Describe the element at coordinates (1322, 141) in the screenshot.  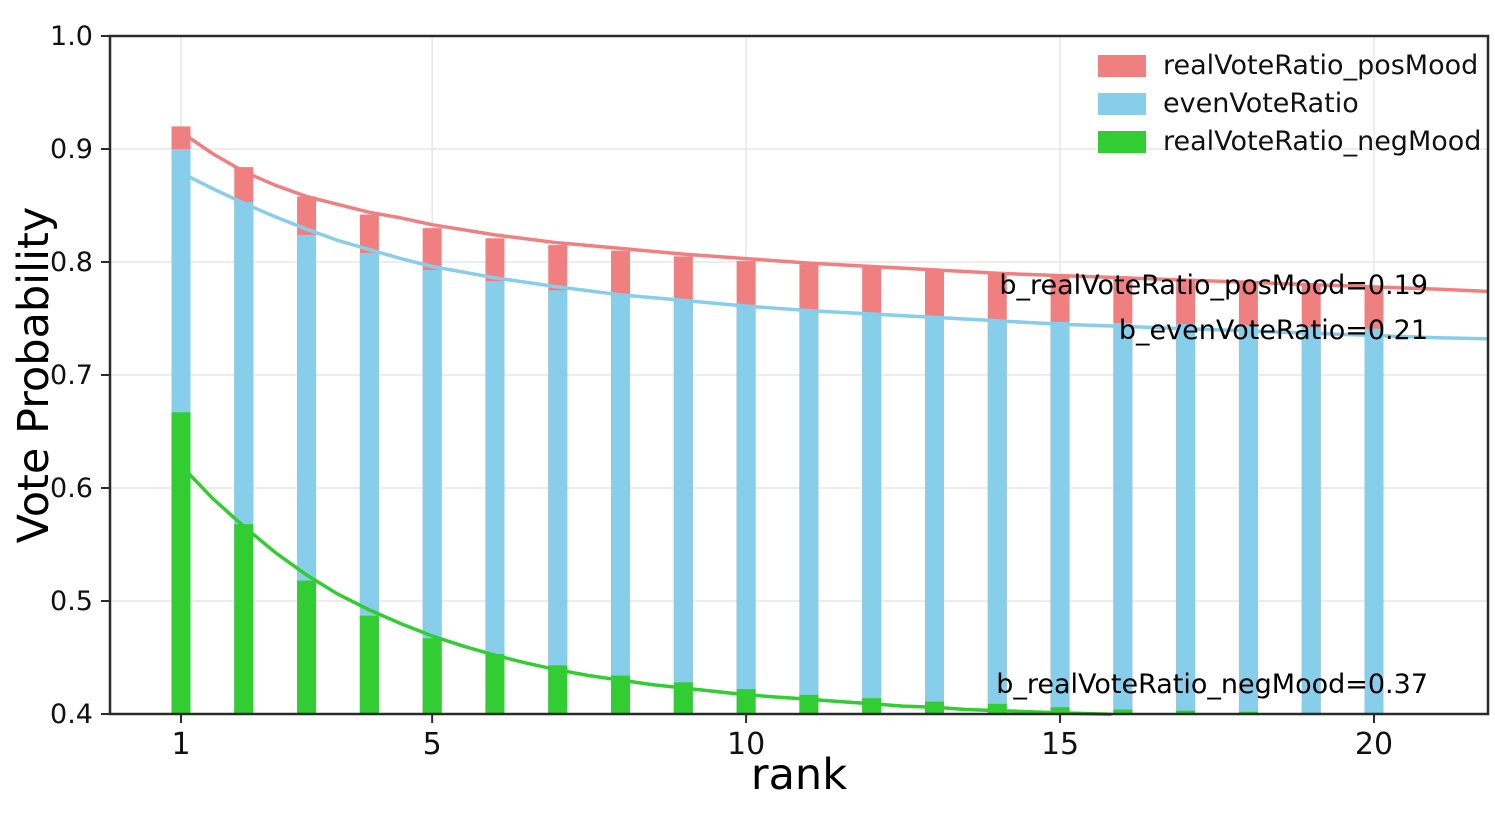
I see `legend-label-negmood: realVoteRatio_negMood` at that location.